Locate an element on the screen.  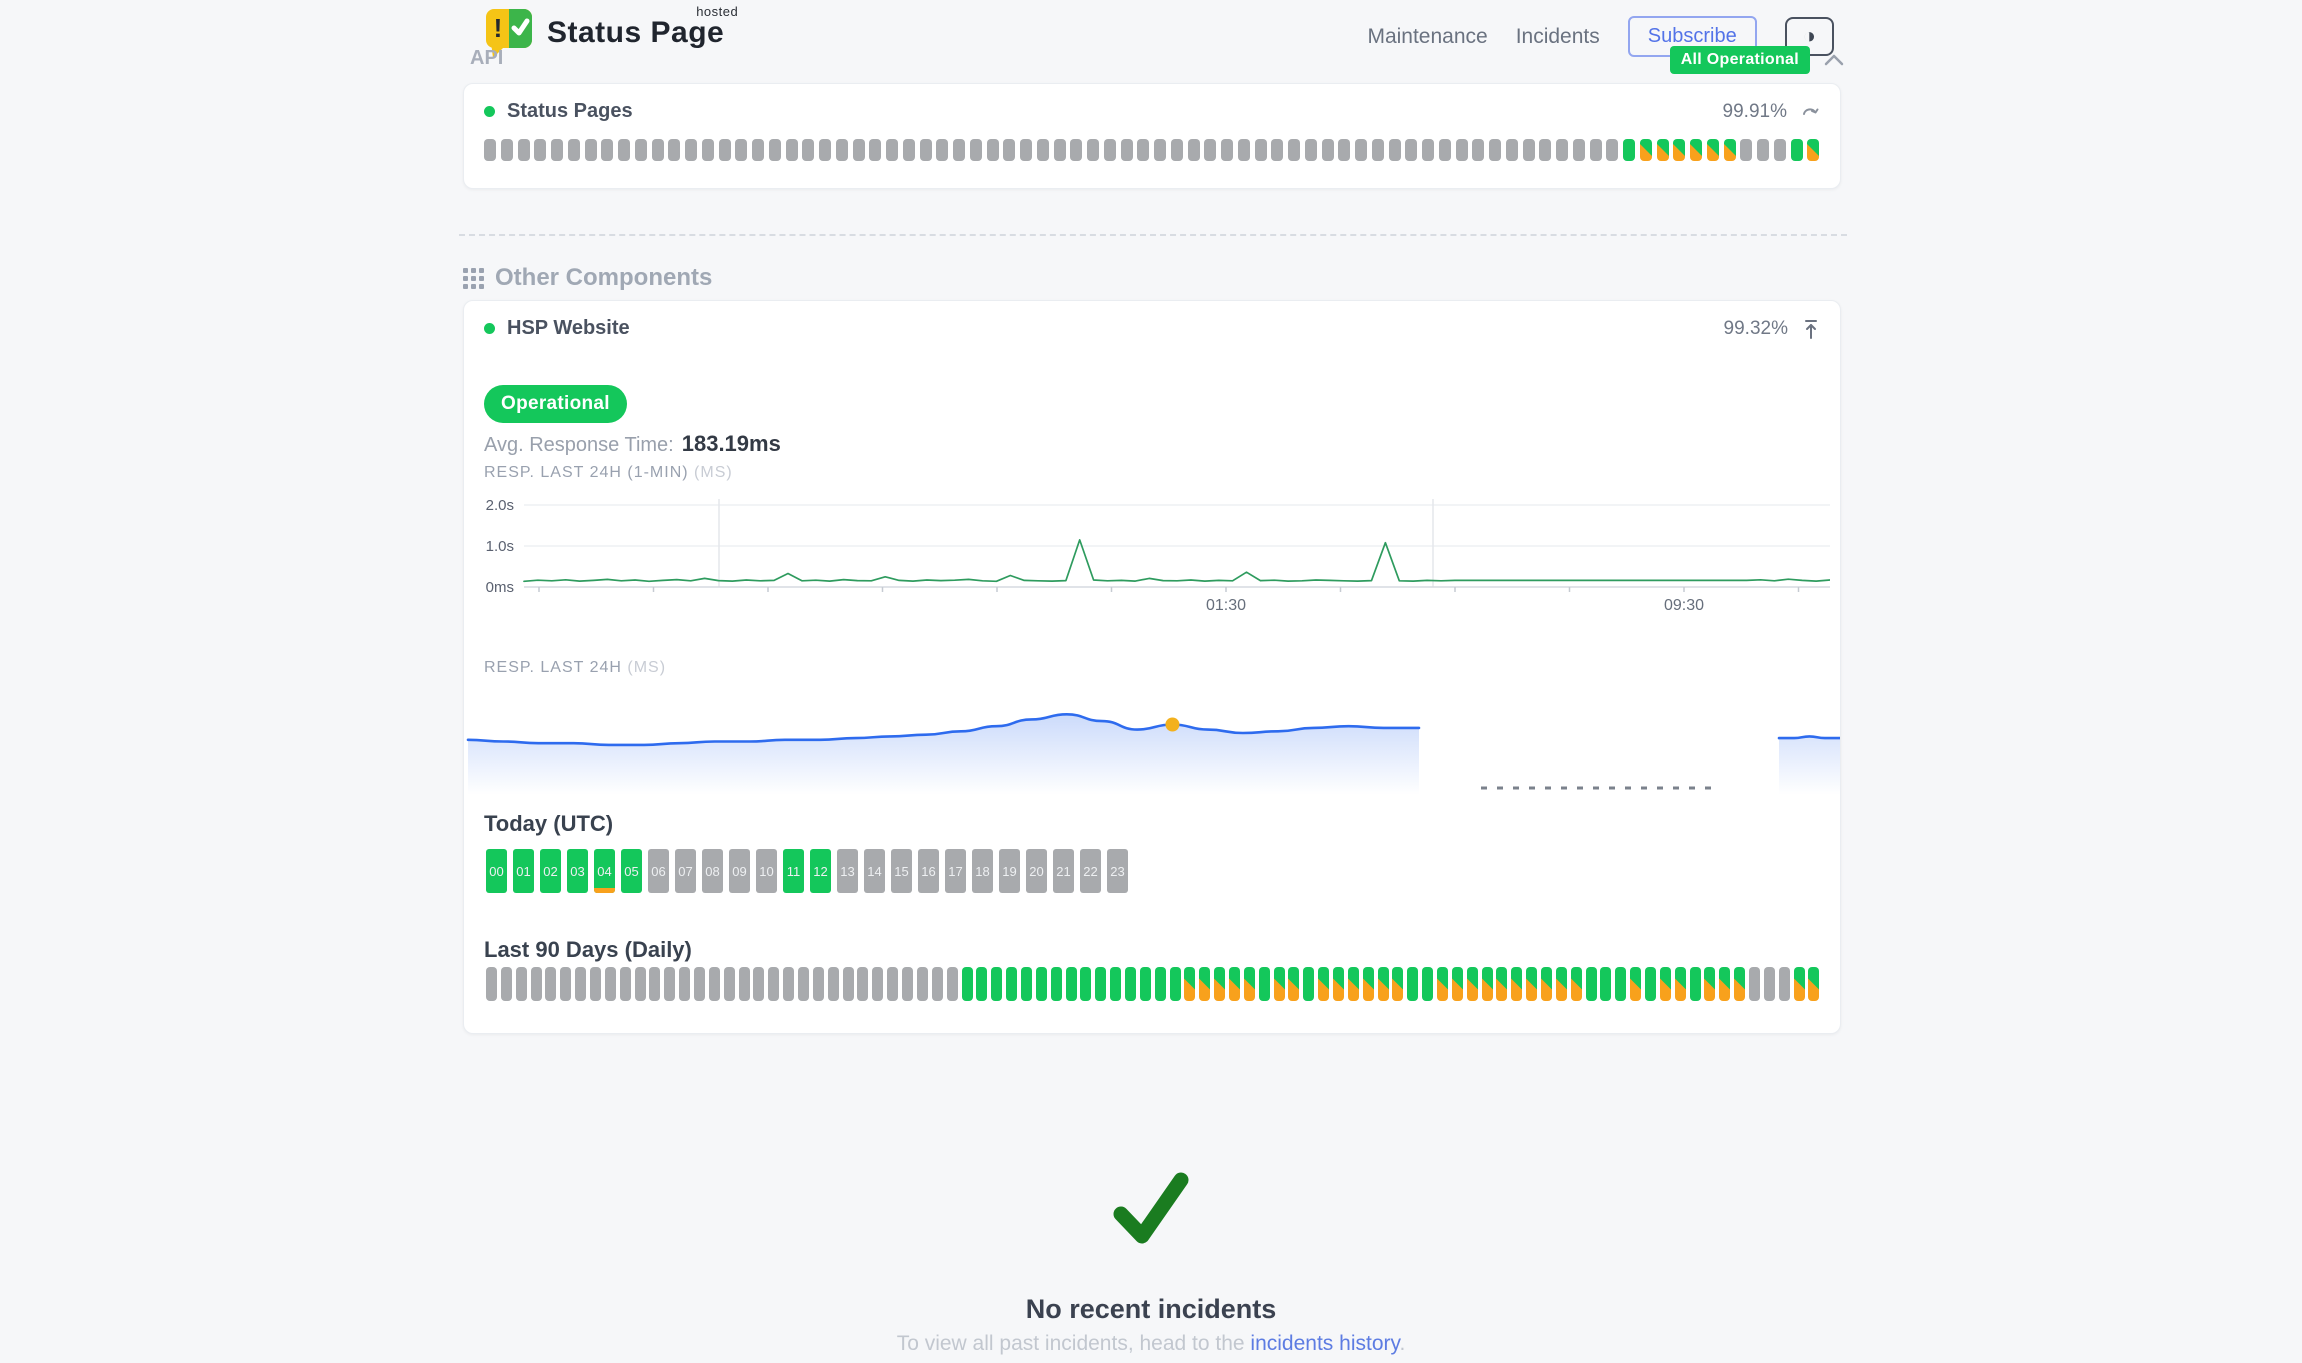
hour-cell-21: 21 is located at coordinates (1063, 871).